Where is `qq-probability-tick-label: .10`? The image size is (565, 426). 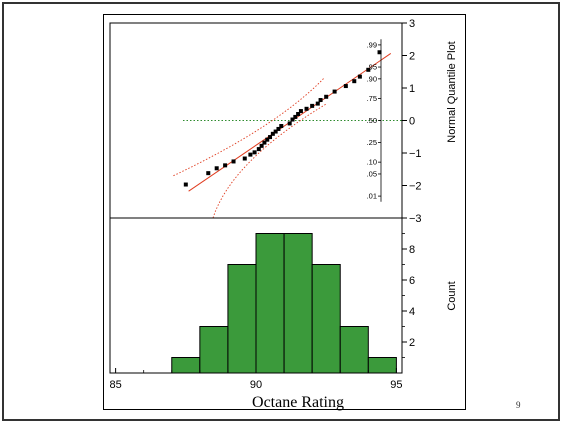
qq-probability-tick-label: .10 is located at coordinates (372, 162).